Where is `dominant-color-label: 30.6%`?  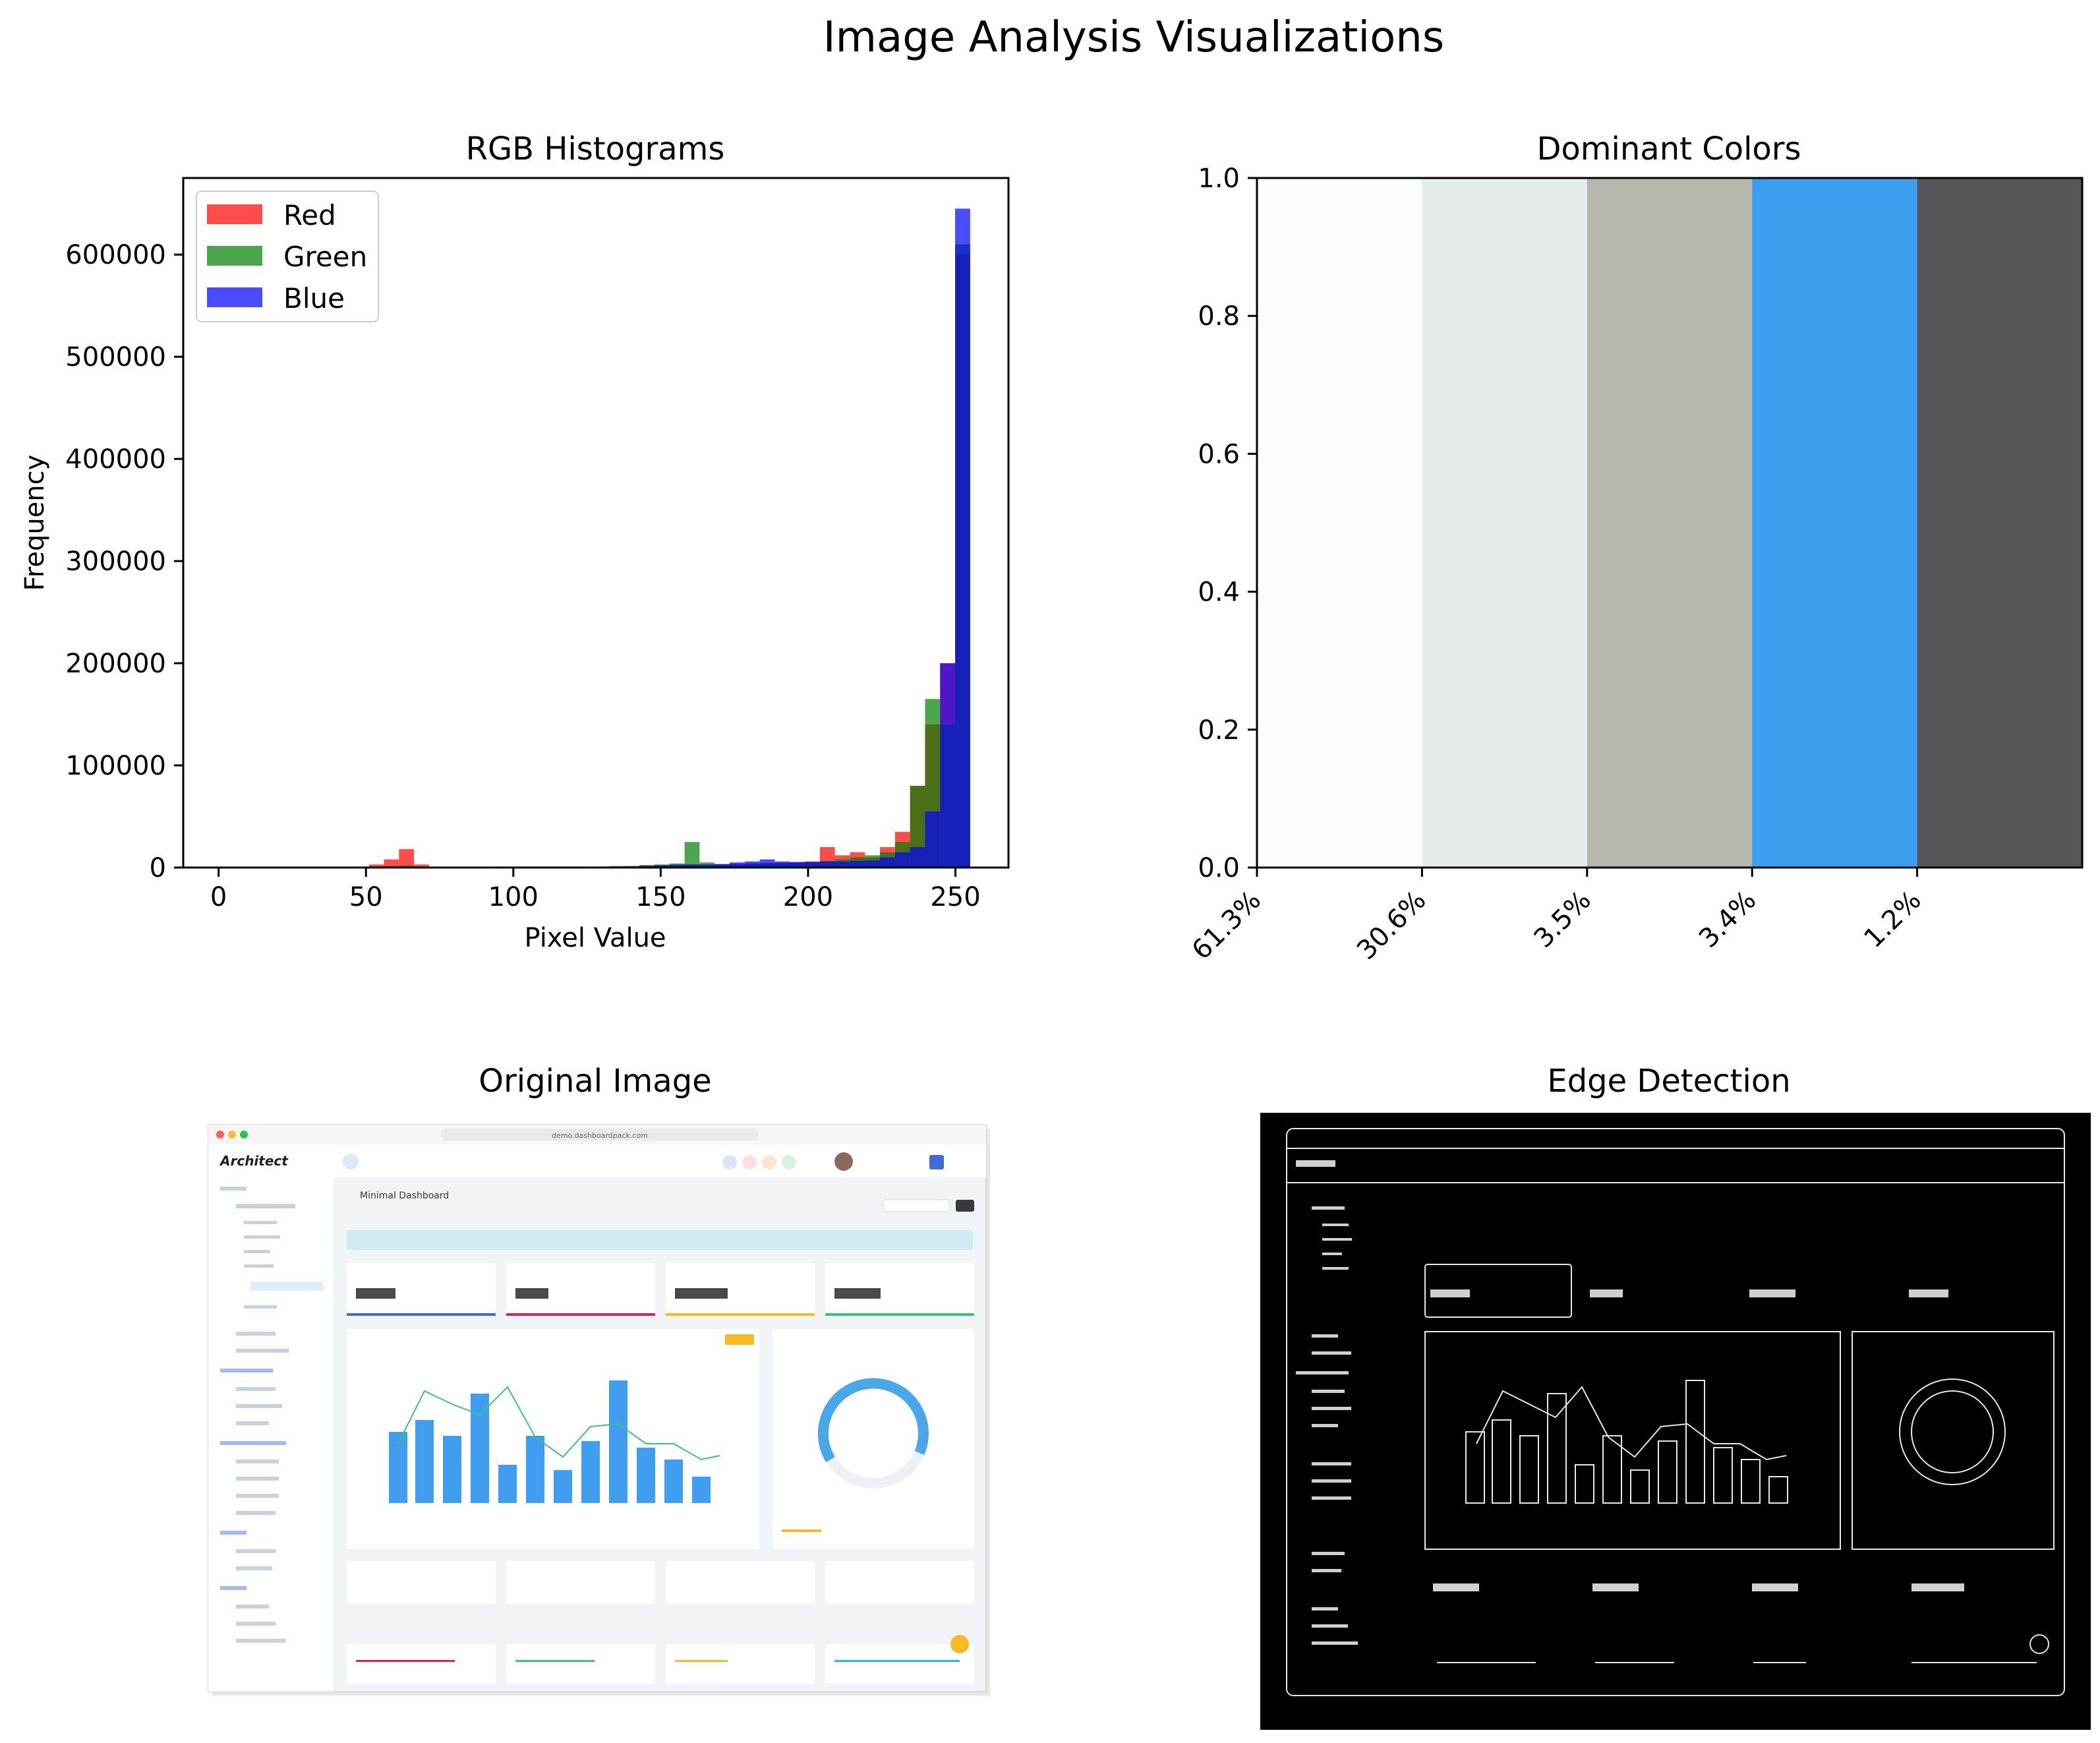 dominant-color-label: 30.6% is located at coordinates (1391, 926).